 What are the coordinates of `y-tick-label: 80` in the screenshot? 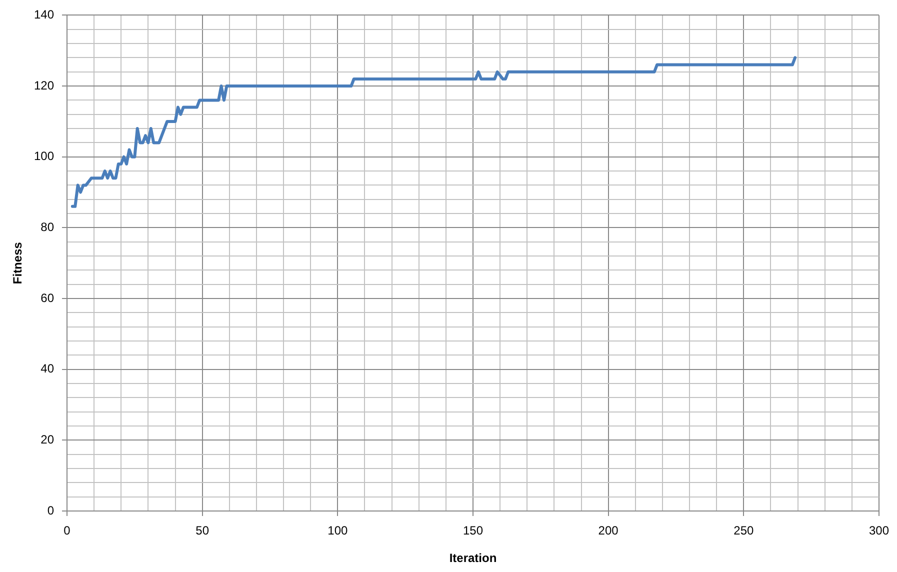 It's located at (47, 227).